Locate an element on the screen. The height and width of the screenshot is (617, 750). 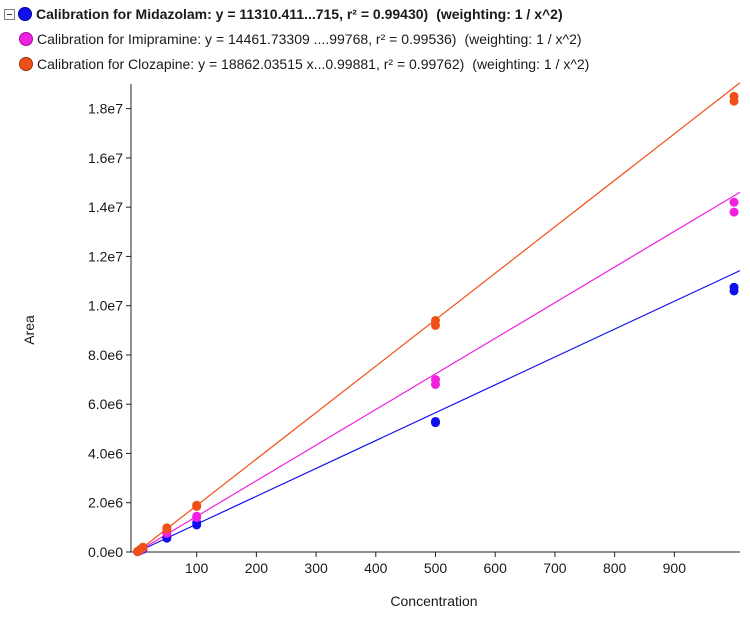
y-tick-label: 1.2e7 is located at coordinates (105, 256).